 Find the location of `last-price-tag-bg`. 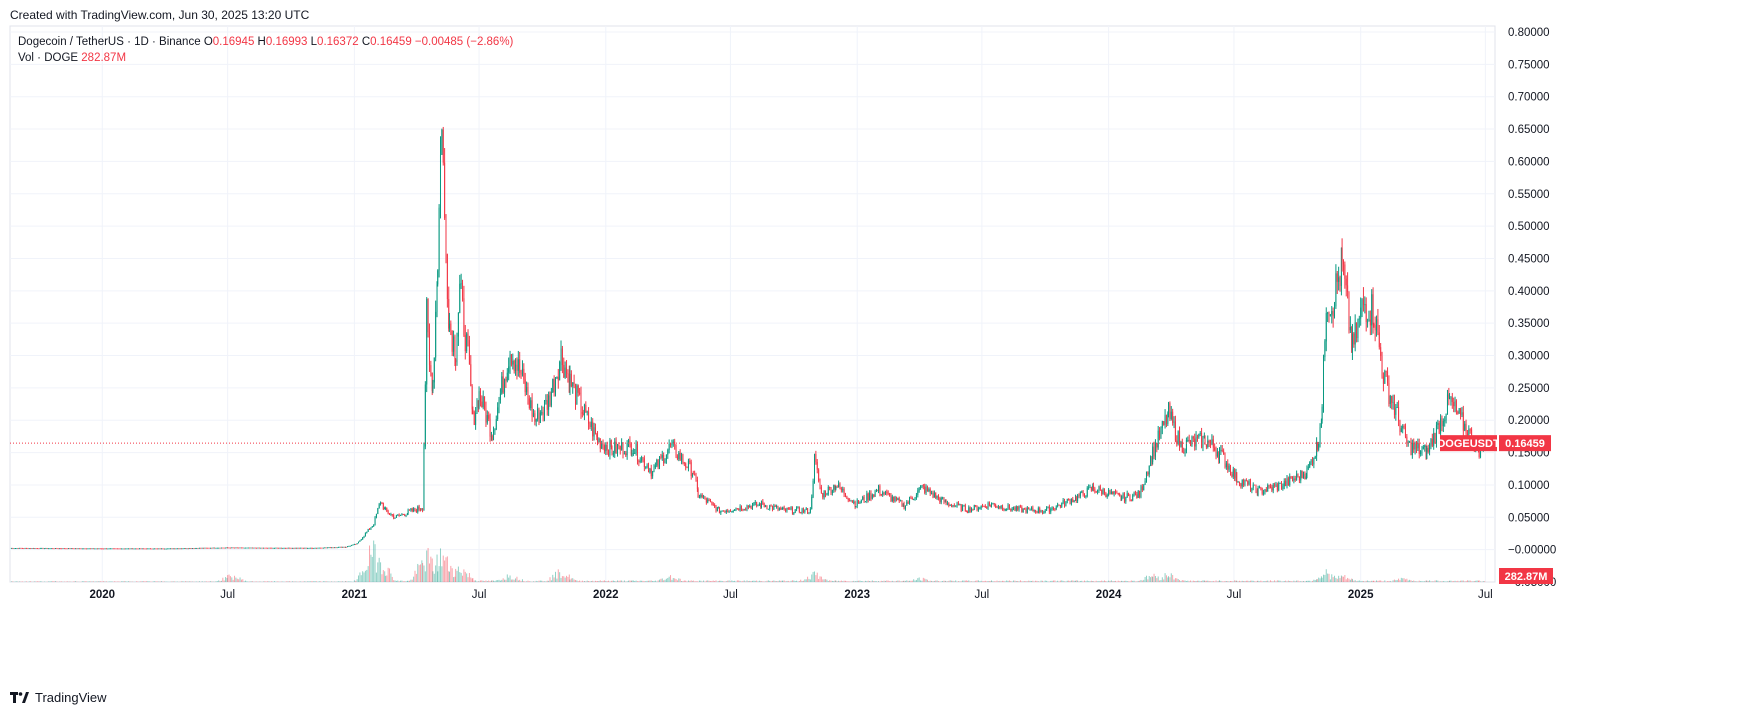

last-price-tag-bg is located at coordinates (1525, 443).